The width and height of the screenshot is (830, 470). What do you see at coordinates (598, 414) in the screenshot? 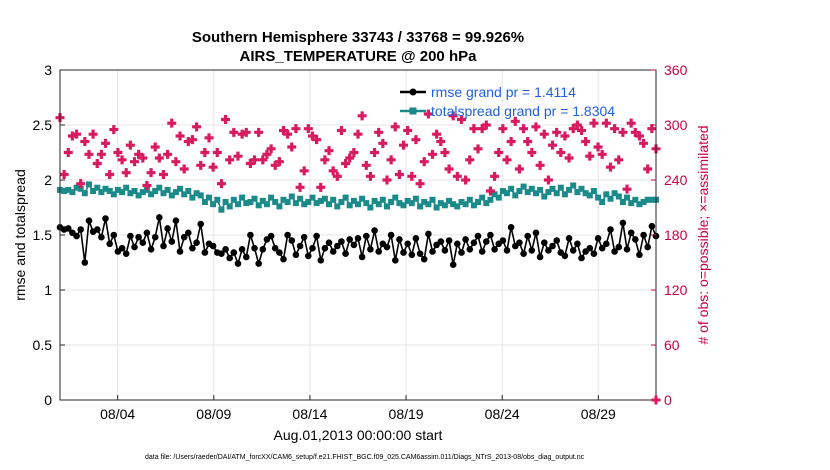
I see `x-tick-label: 08/29` at bounding box center [598, 414].